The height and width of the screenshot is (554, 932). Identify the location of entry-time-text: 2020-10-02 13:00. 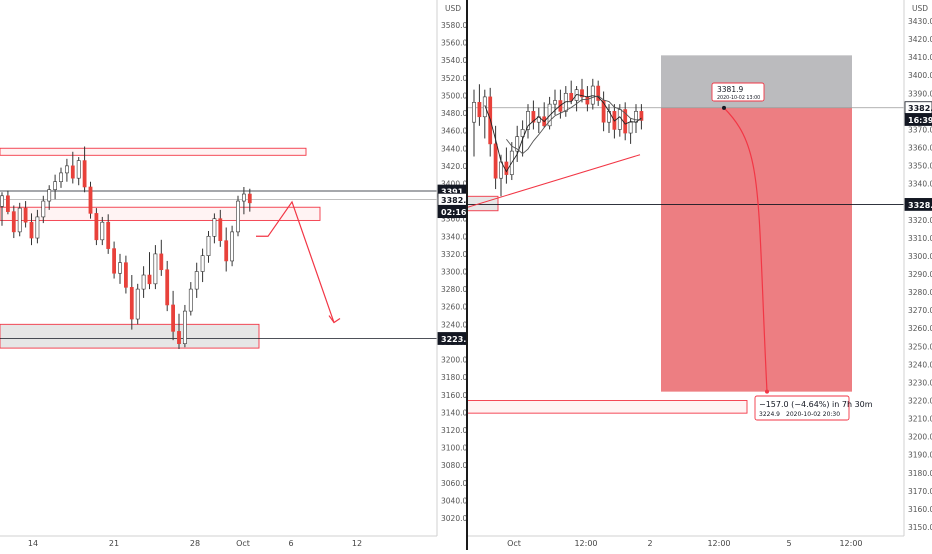
(738, 98).